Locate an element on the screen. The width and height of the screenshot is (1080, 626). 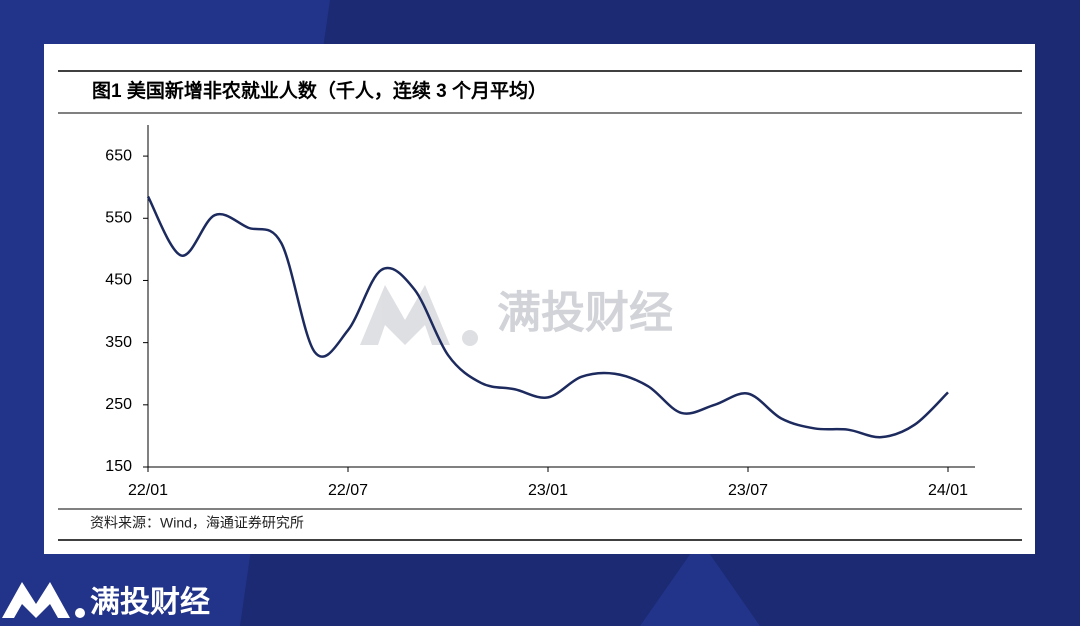
source: 资料来源：Wind，海通证券研究所 is located at coordinates (197, 523).